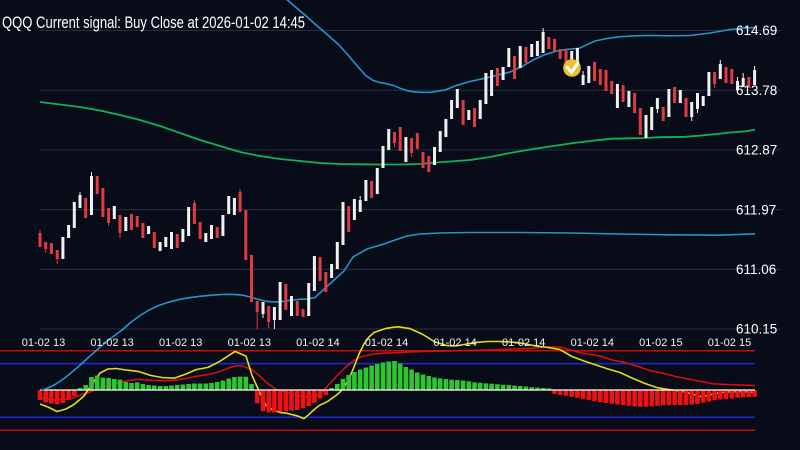 This screenshot has height=450, width=800. Describe the element at coordinates (756, 90) in the screenshot. I see `svg-text: 613.78` at that location.